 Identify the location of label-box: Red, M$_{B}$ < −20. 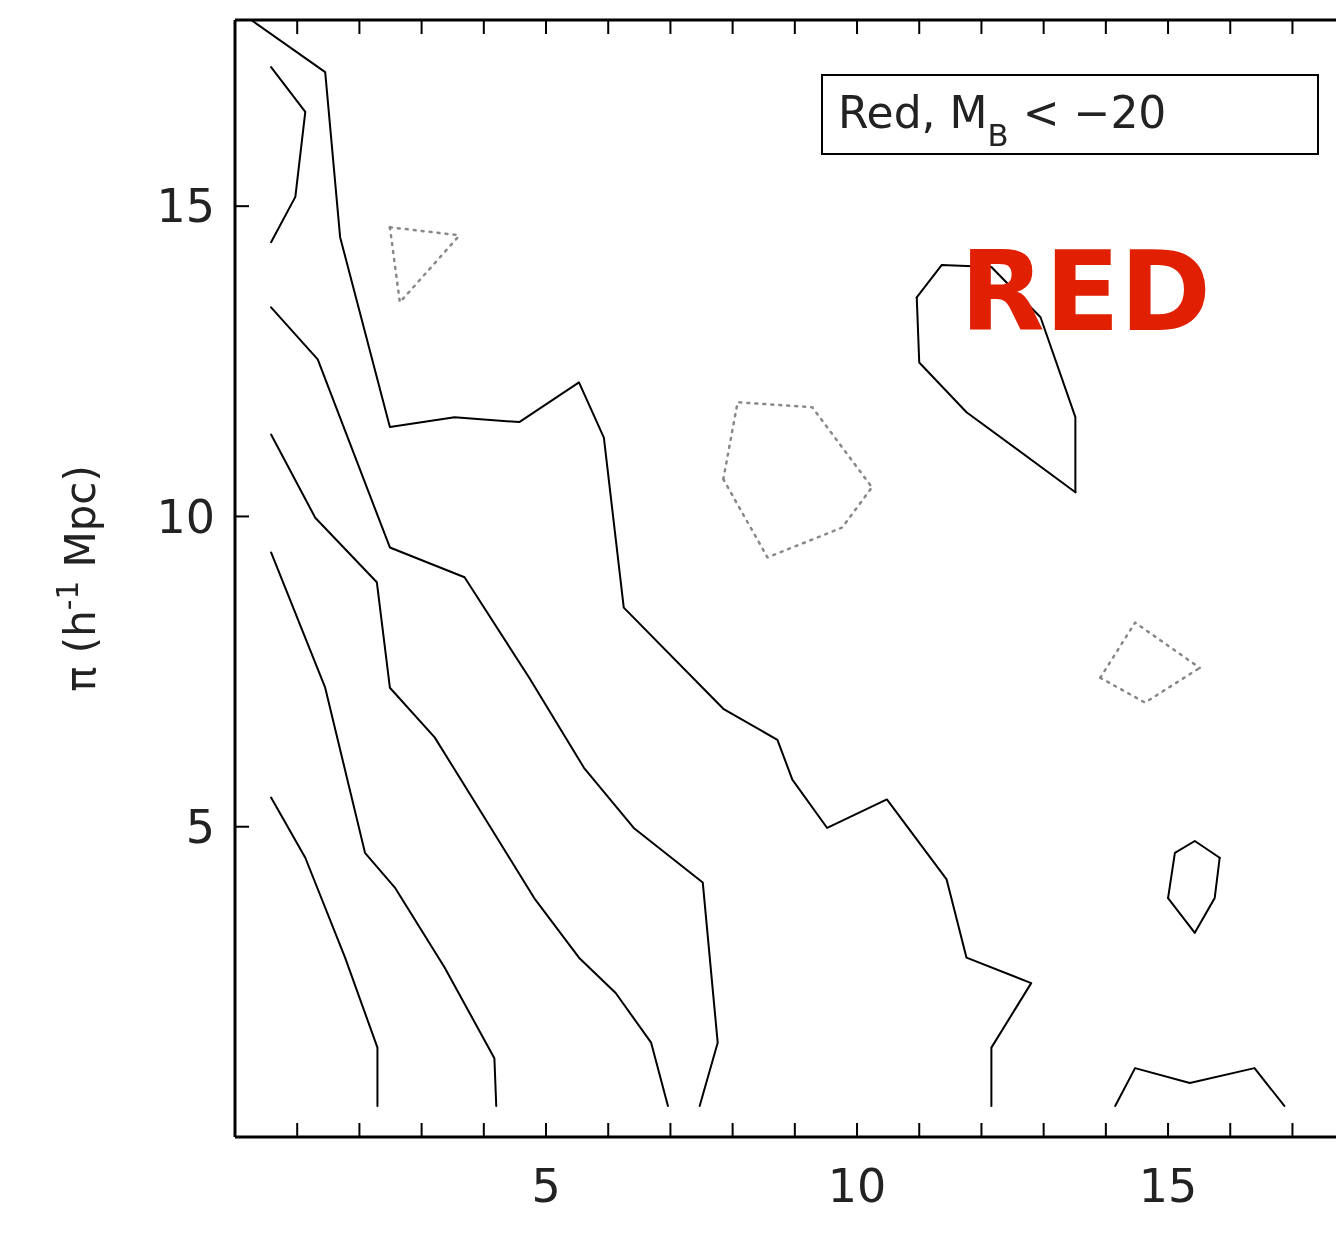
(1070, 114).